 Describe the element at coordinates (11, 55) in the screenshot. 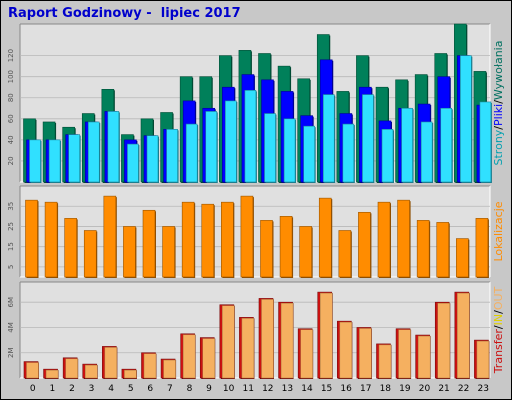

I see `panel-hits-tick-label: 120` at that location.